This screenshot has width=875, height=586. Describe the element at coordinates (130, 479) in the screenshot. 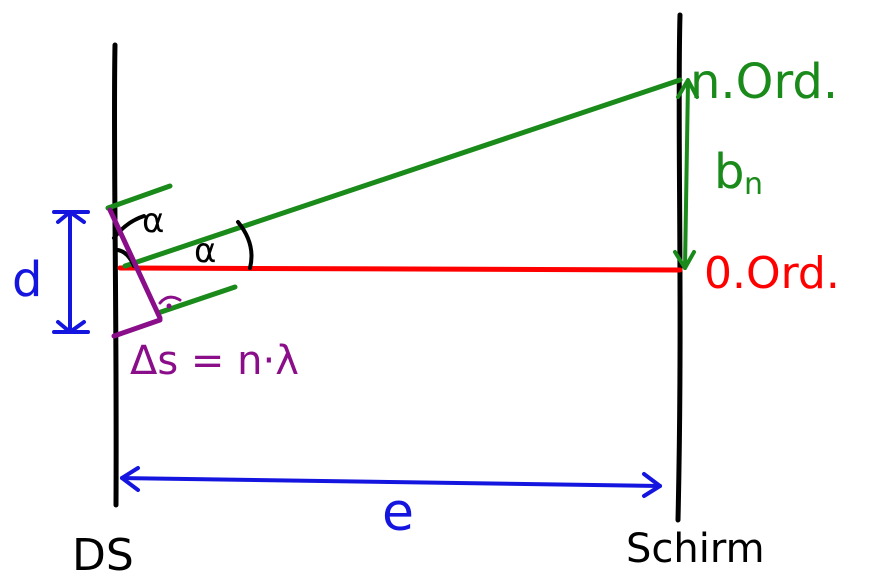

I see `e-arrowhead-left` at that location.